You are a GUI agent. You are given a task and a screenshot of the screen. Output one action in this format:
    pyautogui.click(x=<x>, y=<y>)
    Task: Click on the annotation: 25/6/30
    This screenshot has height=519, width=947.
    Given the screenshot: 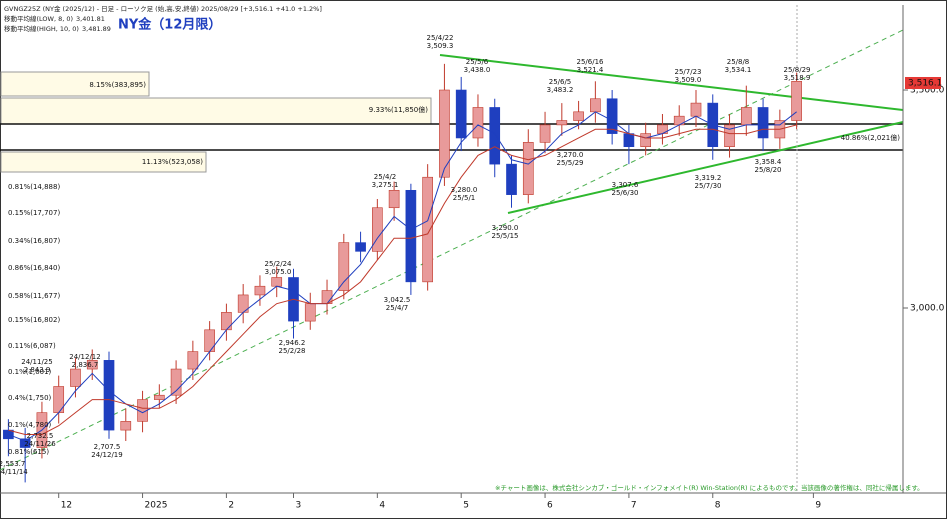 What is the action you would take?
    pyautogui.click(x=625, y=193)
    